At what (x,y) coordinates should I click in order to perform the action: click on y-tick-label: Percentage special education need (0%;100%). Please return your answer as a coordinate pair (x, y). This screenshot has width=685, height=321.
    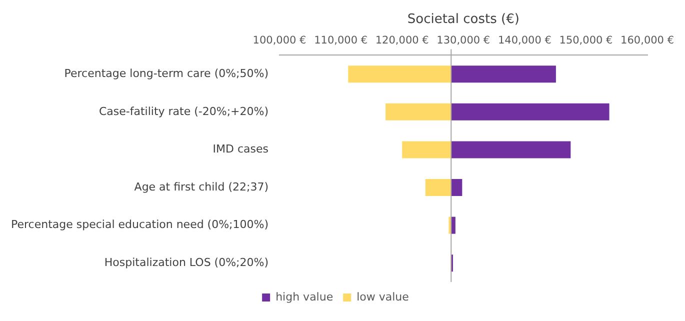
    Looking at the image, I should click on (139, 225).